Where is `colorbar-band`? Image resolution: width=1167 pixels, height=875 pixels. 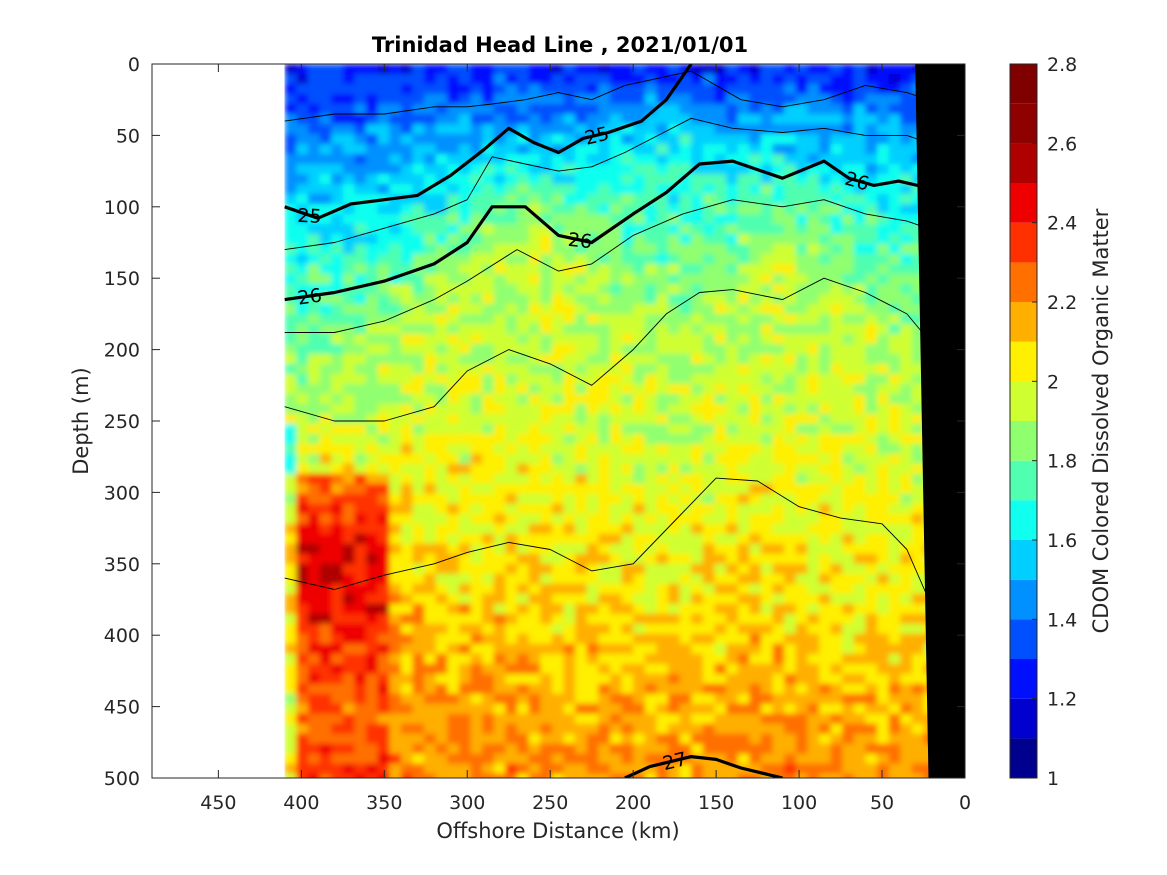 colorbar-band is located at coordinates (1023, 361).